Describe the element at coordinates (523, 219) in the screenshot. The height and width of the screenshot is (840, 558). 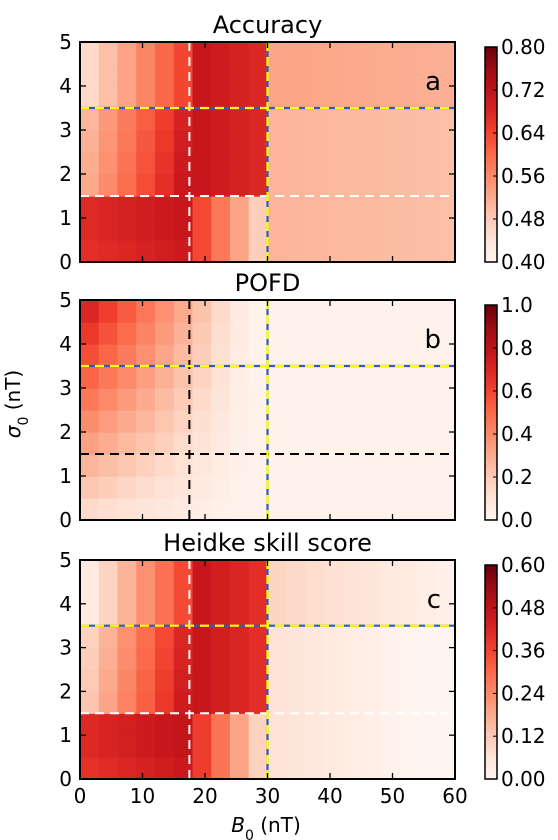
I see `colorbar-tick-label: 0.48` at that location.